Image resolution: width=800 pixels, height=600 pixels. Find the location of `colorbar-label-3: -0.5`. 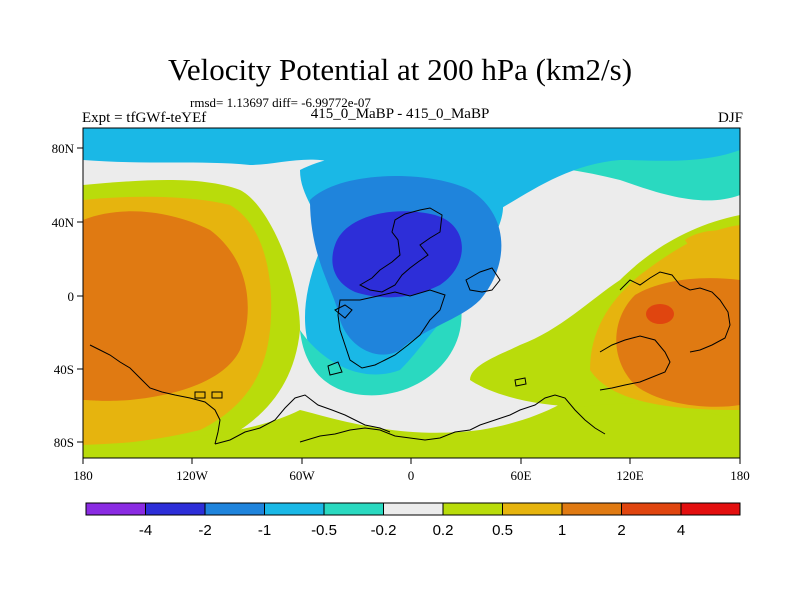

colorbar-label-3: -0.5 is located at coordinates (324, 530).